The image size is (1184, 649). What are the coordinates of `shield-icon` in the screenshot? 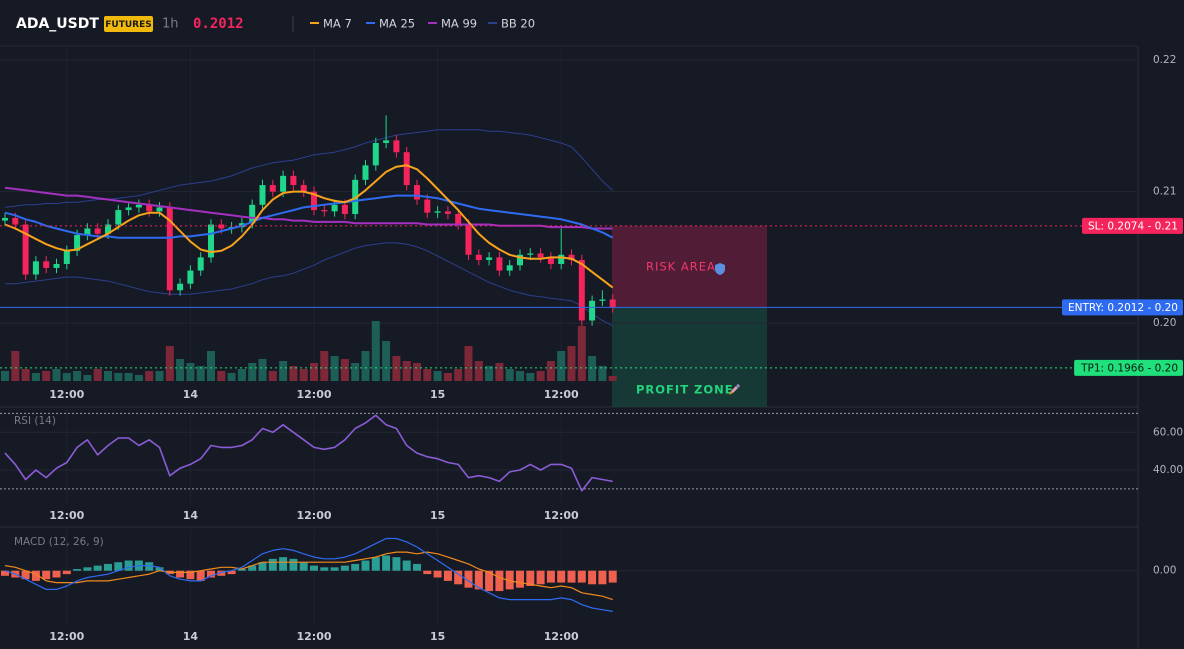 It's located at (720, 269).